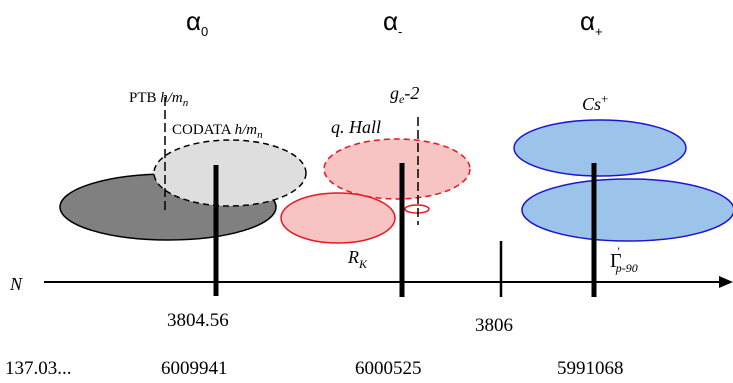 Image resolution: width=733 pixels, height=383 pixels. Describe the element at coordinates (595, 102) in the screenshot. I see `label-cs: Cs+` at that location.